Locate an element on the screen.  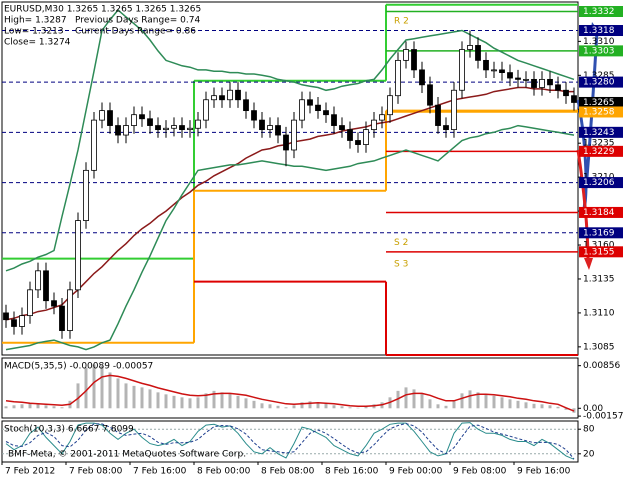
level-tag-label: 1.3169 is located at coordinates (599, 233).